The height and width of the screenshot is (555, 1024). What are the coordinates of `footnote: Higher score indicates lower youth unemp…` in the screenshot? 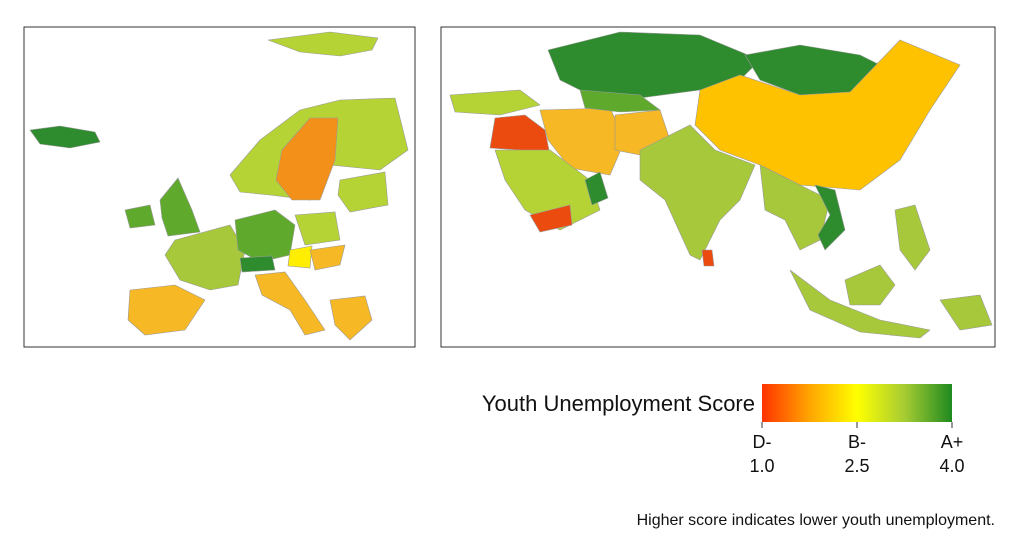 It's located at (816, 520).